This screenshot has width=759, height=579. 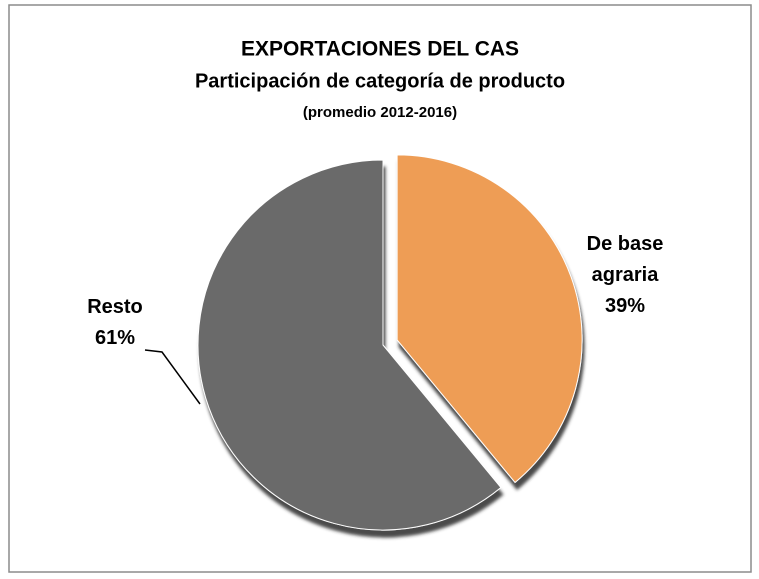 What do you see at coordinates (115, 323) in the screenshot?
I see `slice-label: Resto 61%` at bounding box center [115, 323].